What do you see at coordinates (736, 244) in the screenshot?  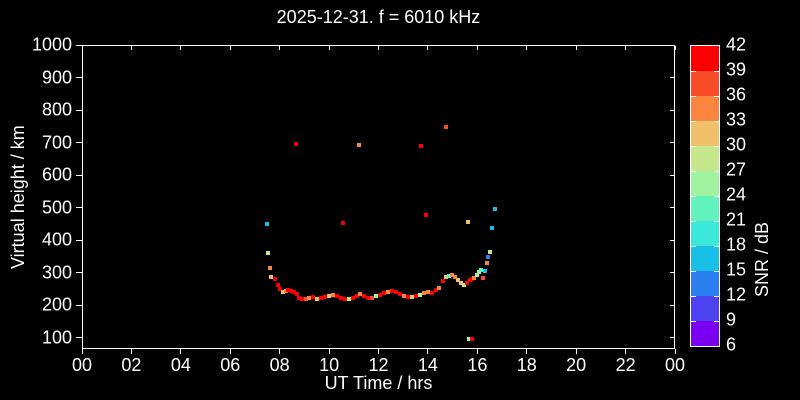 I see `colorbar-tick-label: 18` at bounding box center [736, 244].